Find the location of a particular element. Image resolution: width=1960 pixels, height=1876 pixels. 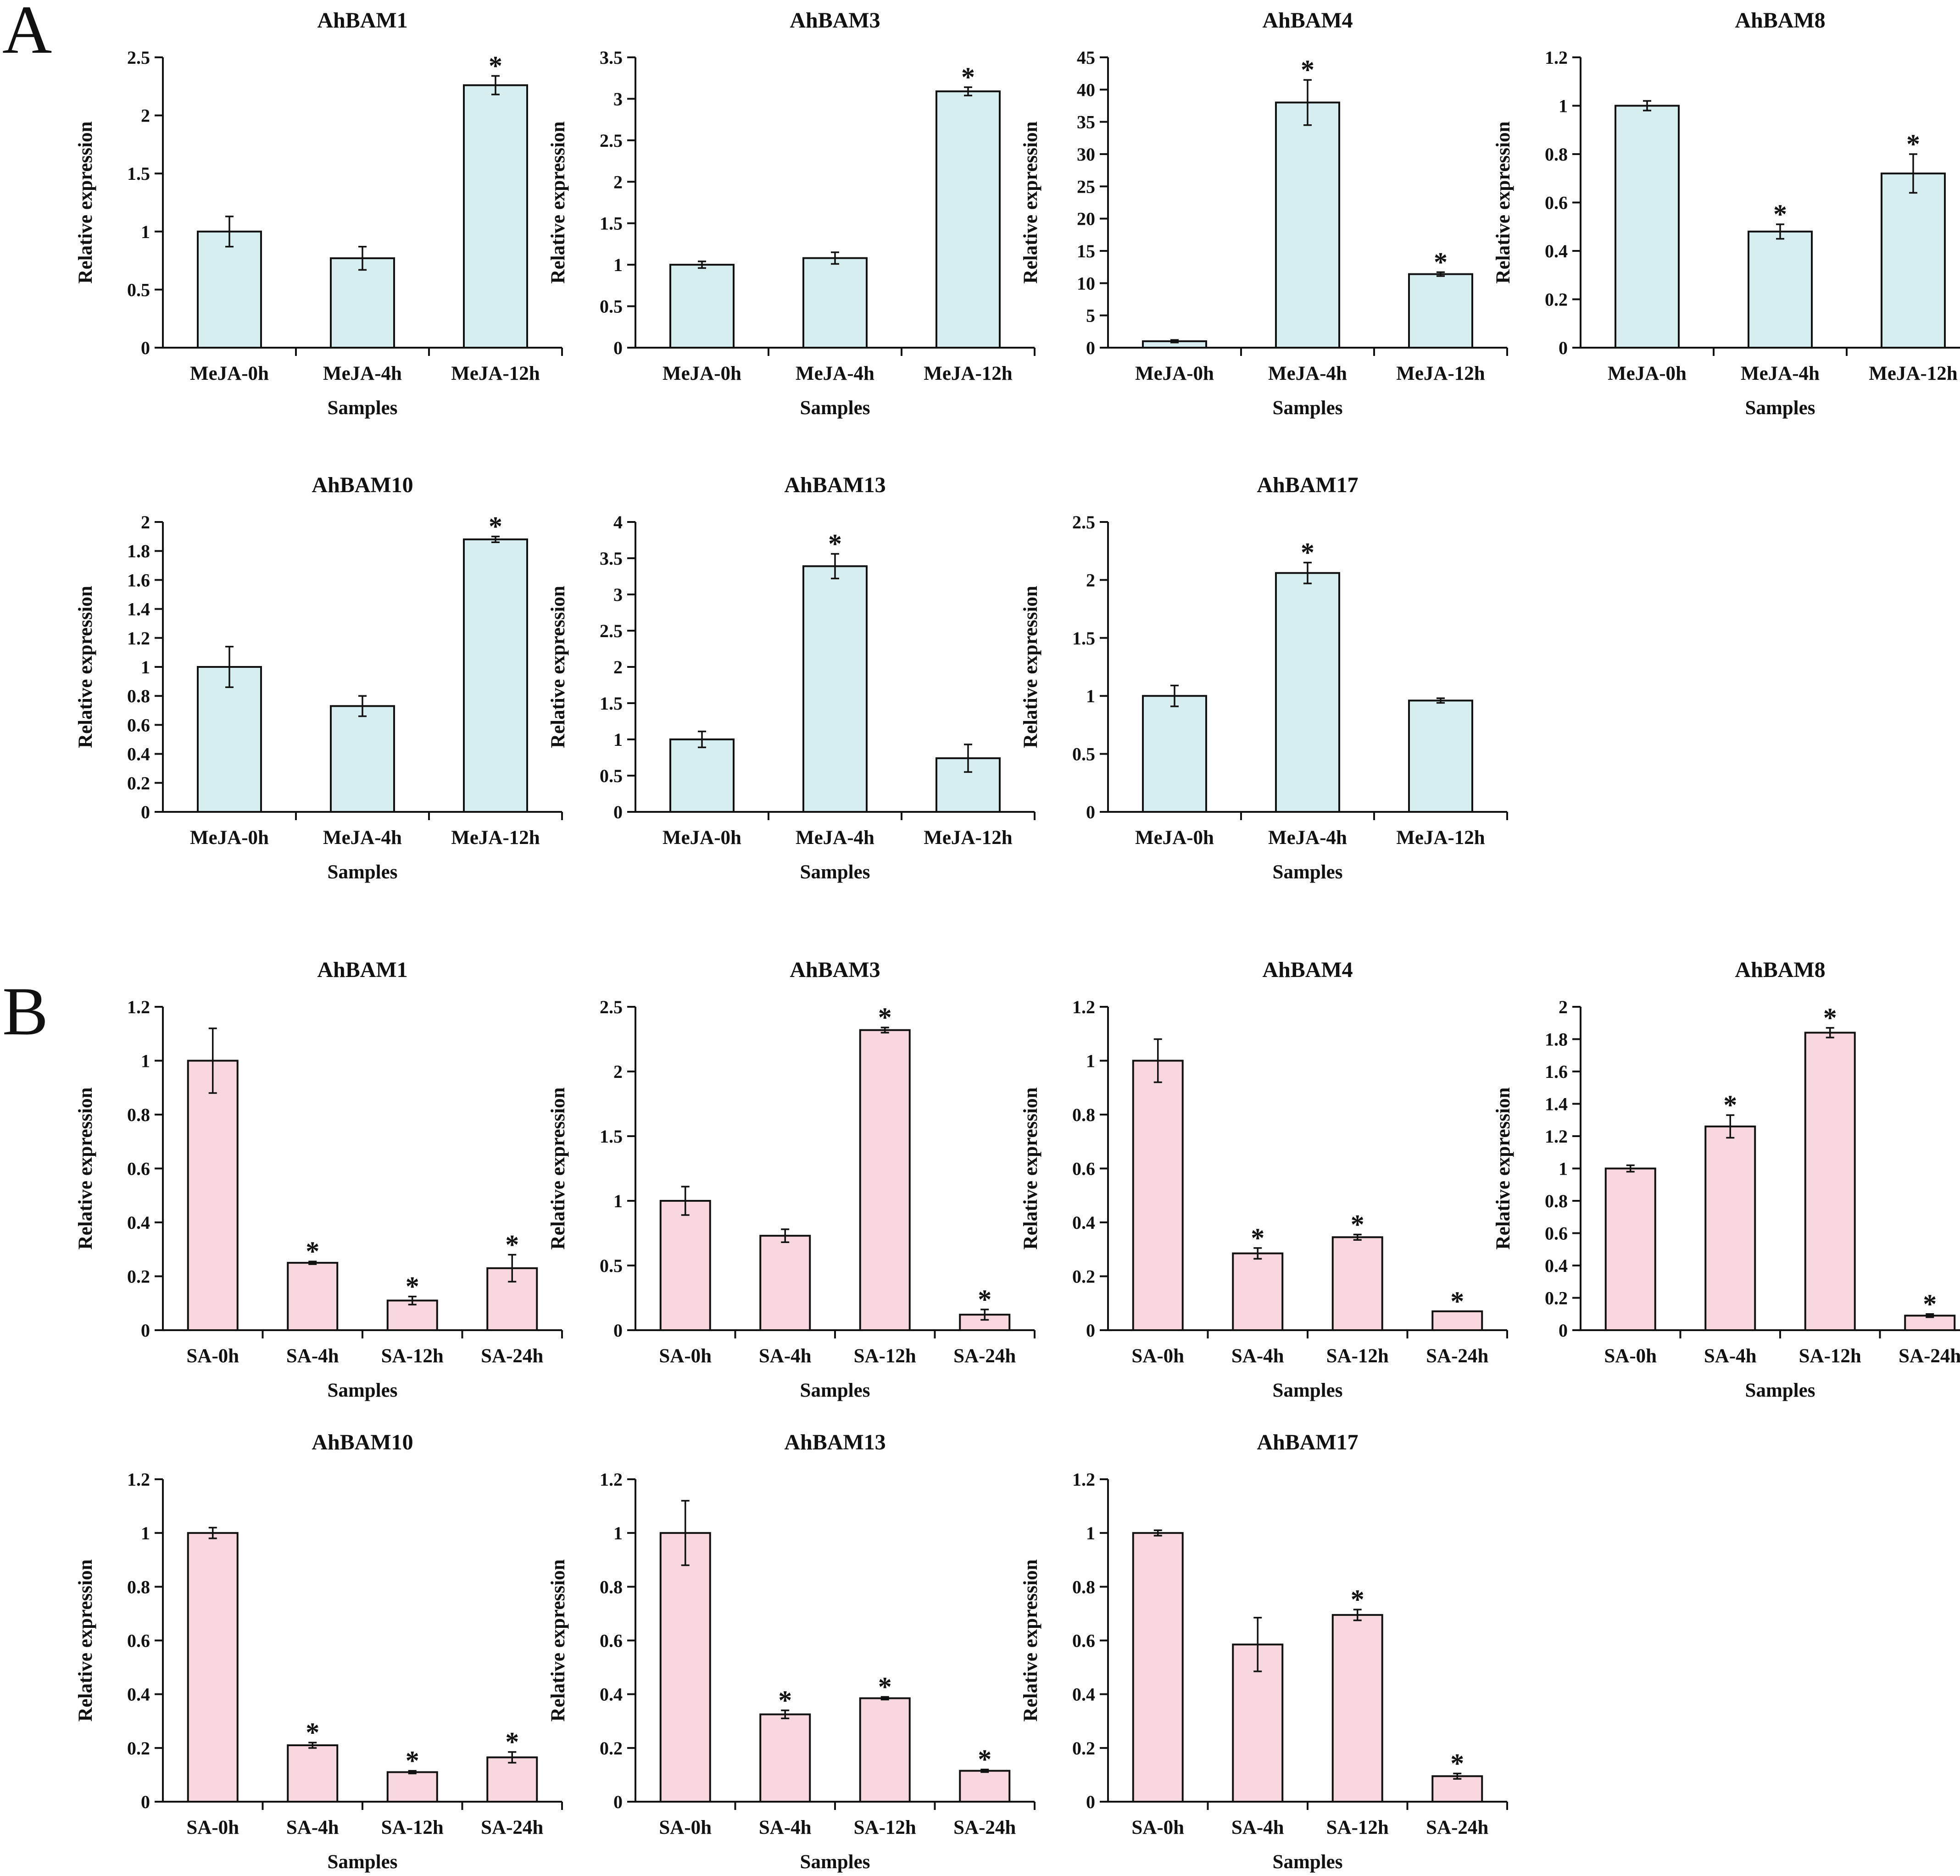

y-tick-label: 15 is located at coordinates (1086, 251).